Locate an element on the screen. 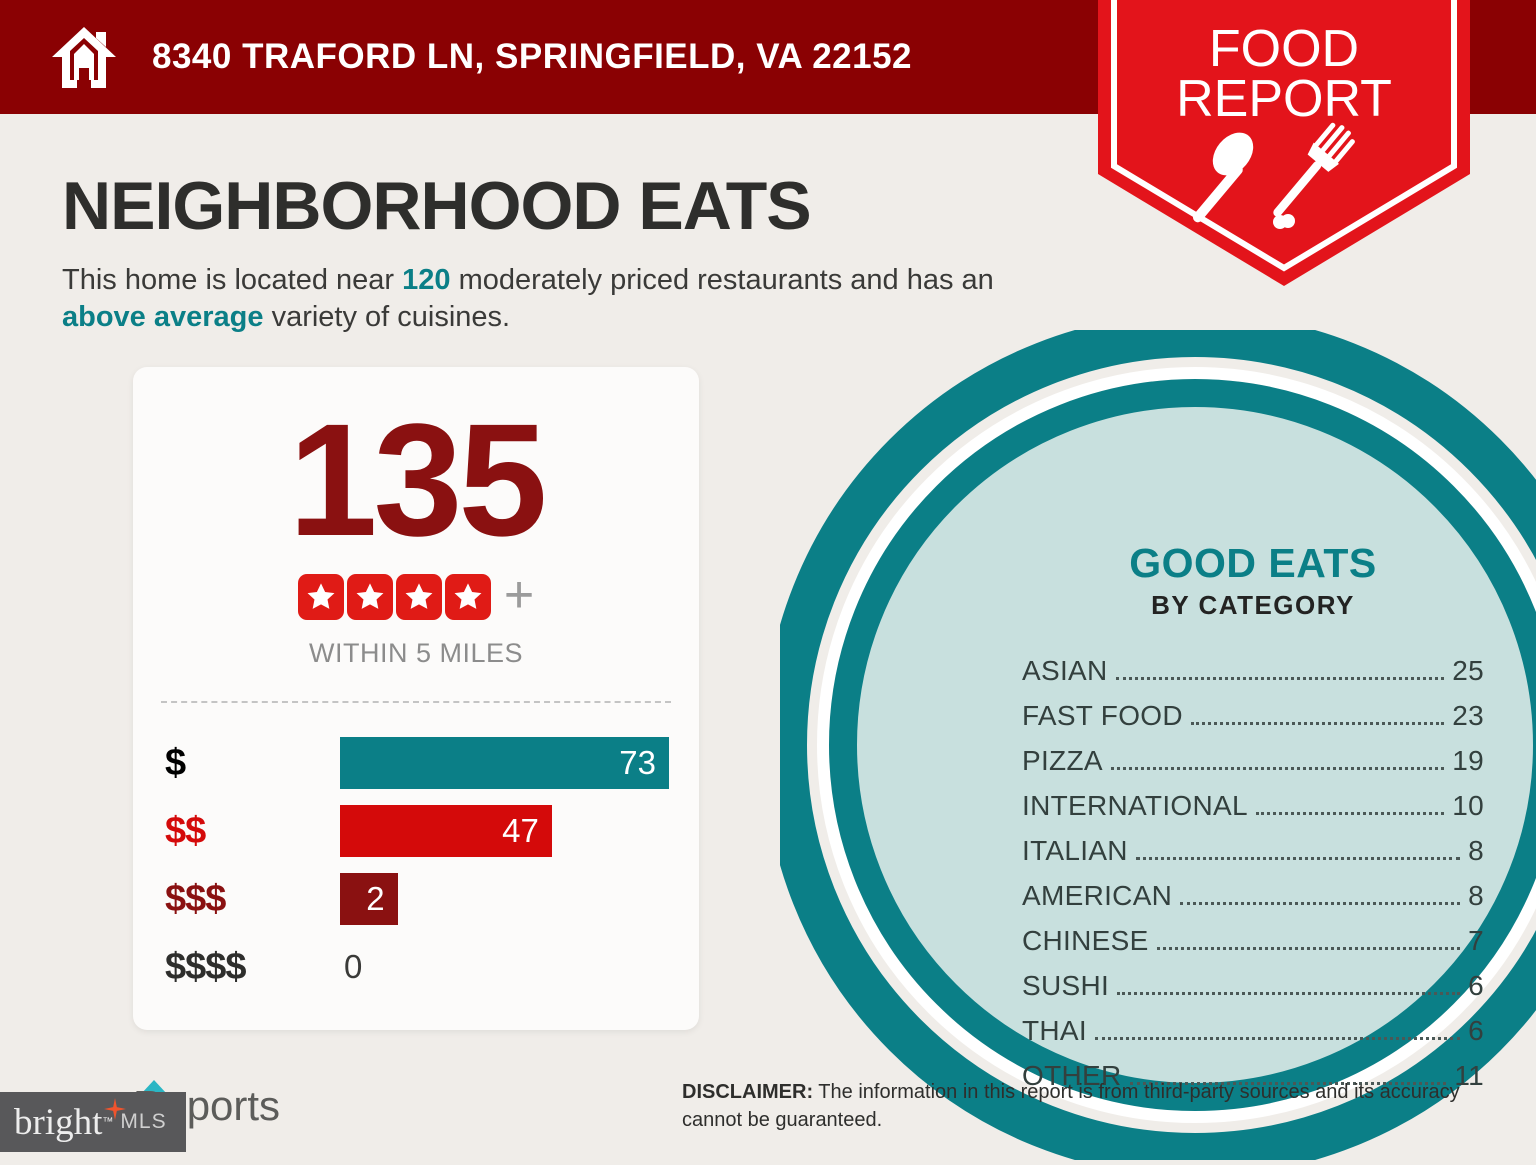 The height and width of the screenshot is (1165, 1536). bar-value: 47 is located at coordinates (520, 830).